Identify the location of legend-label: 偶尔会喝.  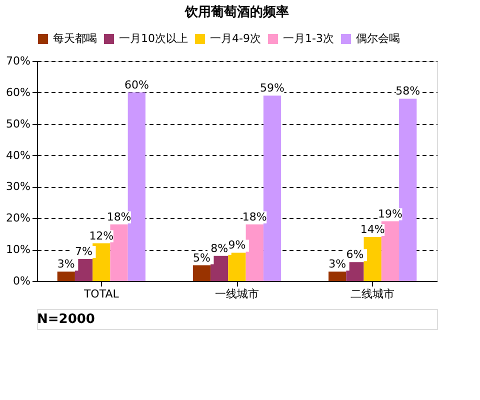
(378, 38).